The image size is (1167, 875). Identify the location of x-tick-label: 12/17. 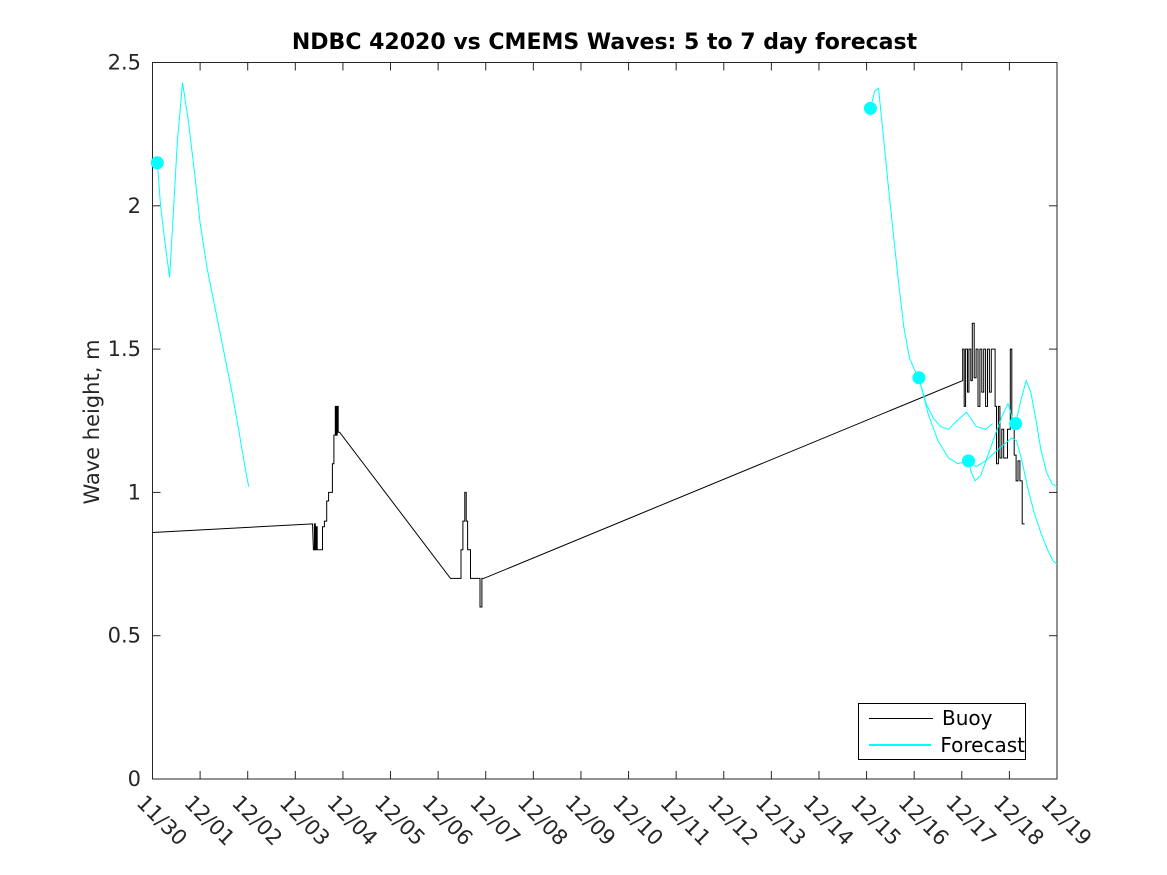
(971, 821).